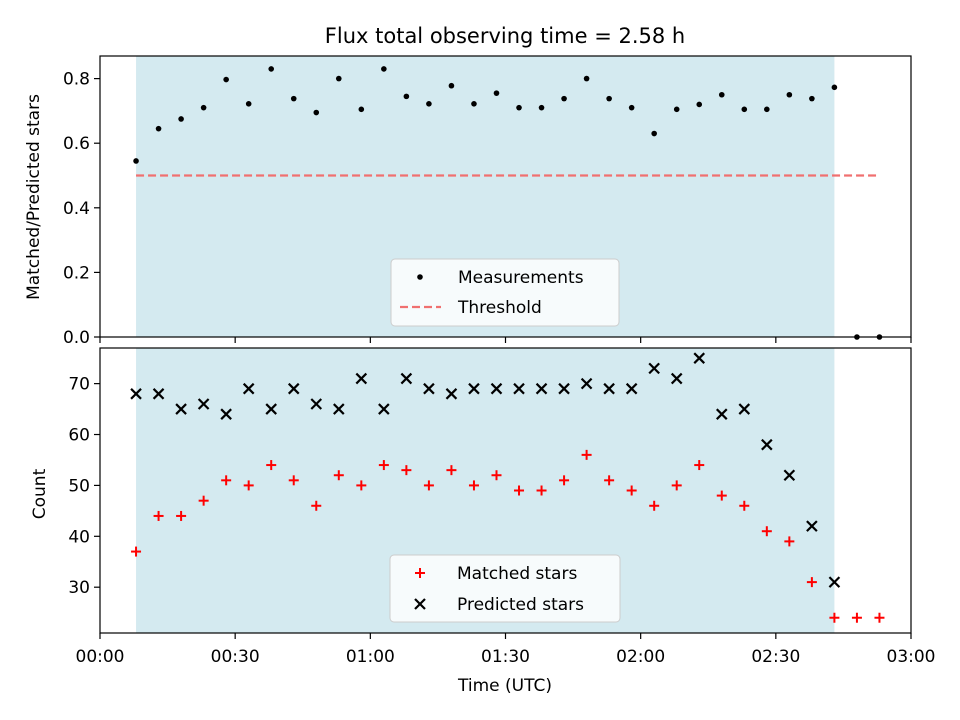 The height and width of the screenshot is (720, 960). Describe the element at coordinates (79, 537) in the screenshot. I see `bottom-ytick-label: 40` at that location.